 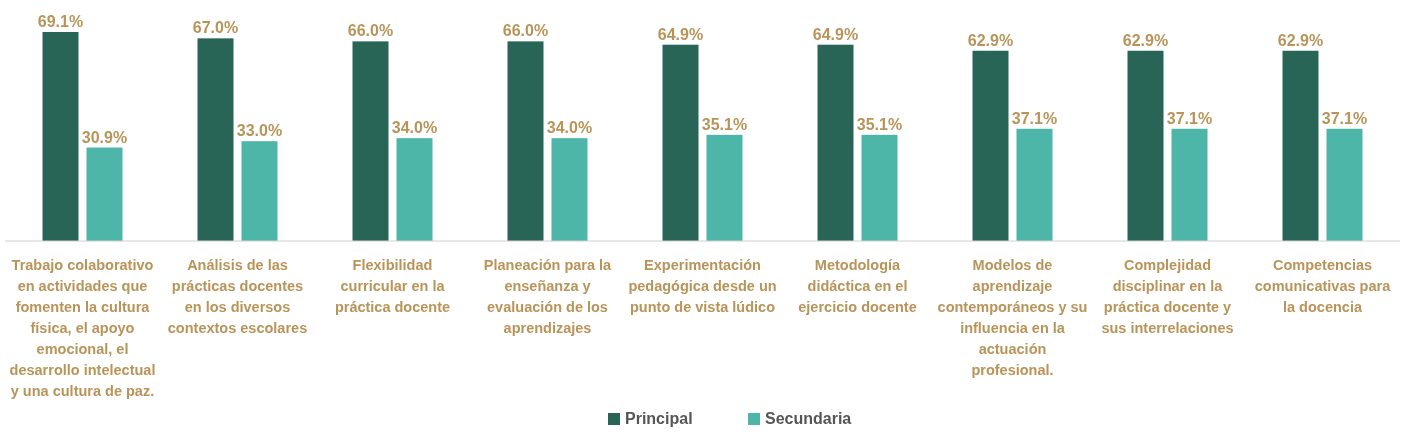 What do you see at coordinates (259, 131) in the screenshot?
I see `data-label: 33.0%` at bounding box center [259, 131].